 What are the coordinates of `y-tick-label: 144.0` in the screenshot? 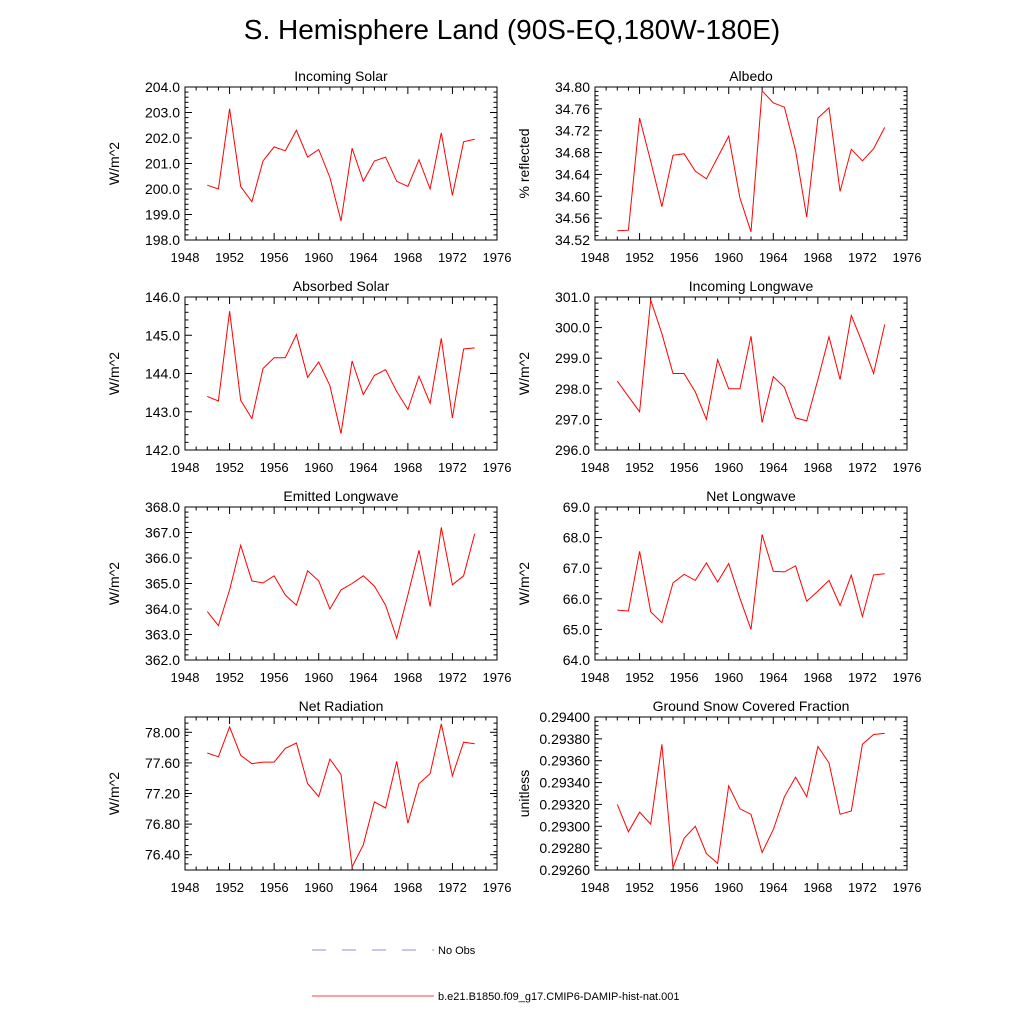 It's located at (162, 374).